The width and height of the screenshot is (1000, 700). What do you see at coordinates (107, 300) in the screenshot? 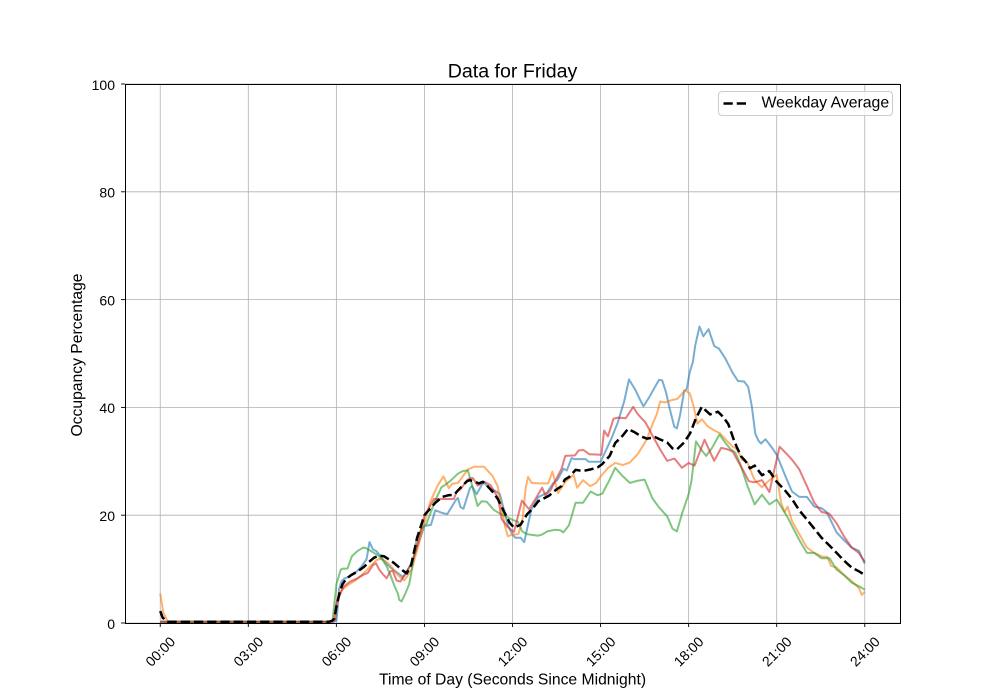
I see `svg-text: 60` at bounding box center [107, 300].